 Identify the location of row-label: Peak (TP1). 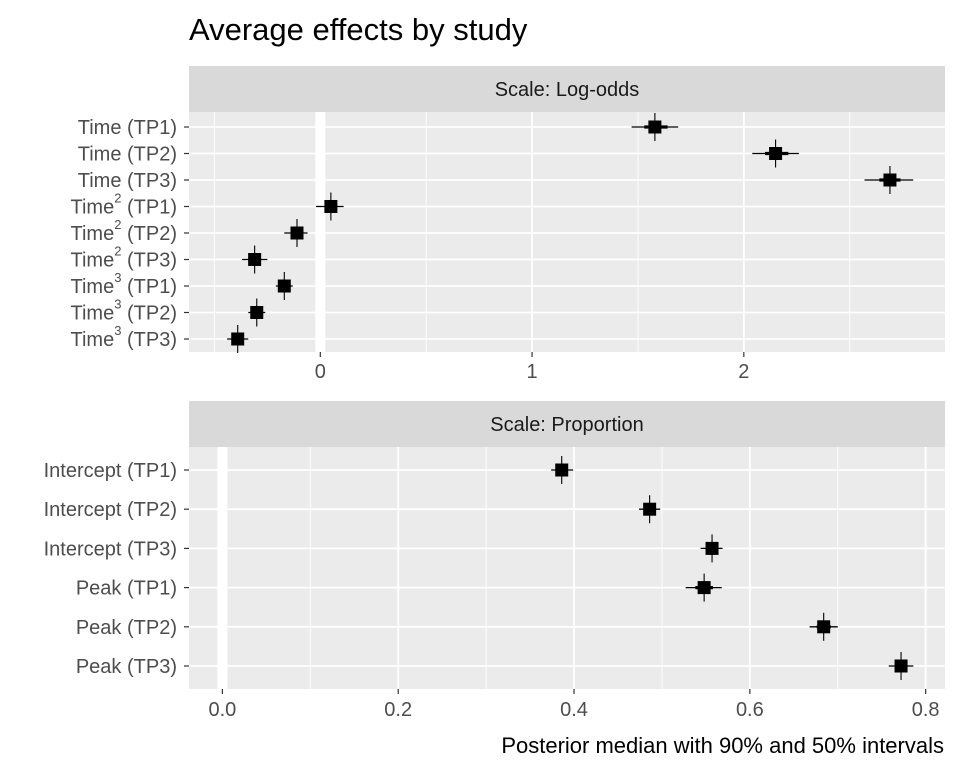
(126, 589).